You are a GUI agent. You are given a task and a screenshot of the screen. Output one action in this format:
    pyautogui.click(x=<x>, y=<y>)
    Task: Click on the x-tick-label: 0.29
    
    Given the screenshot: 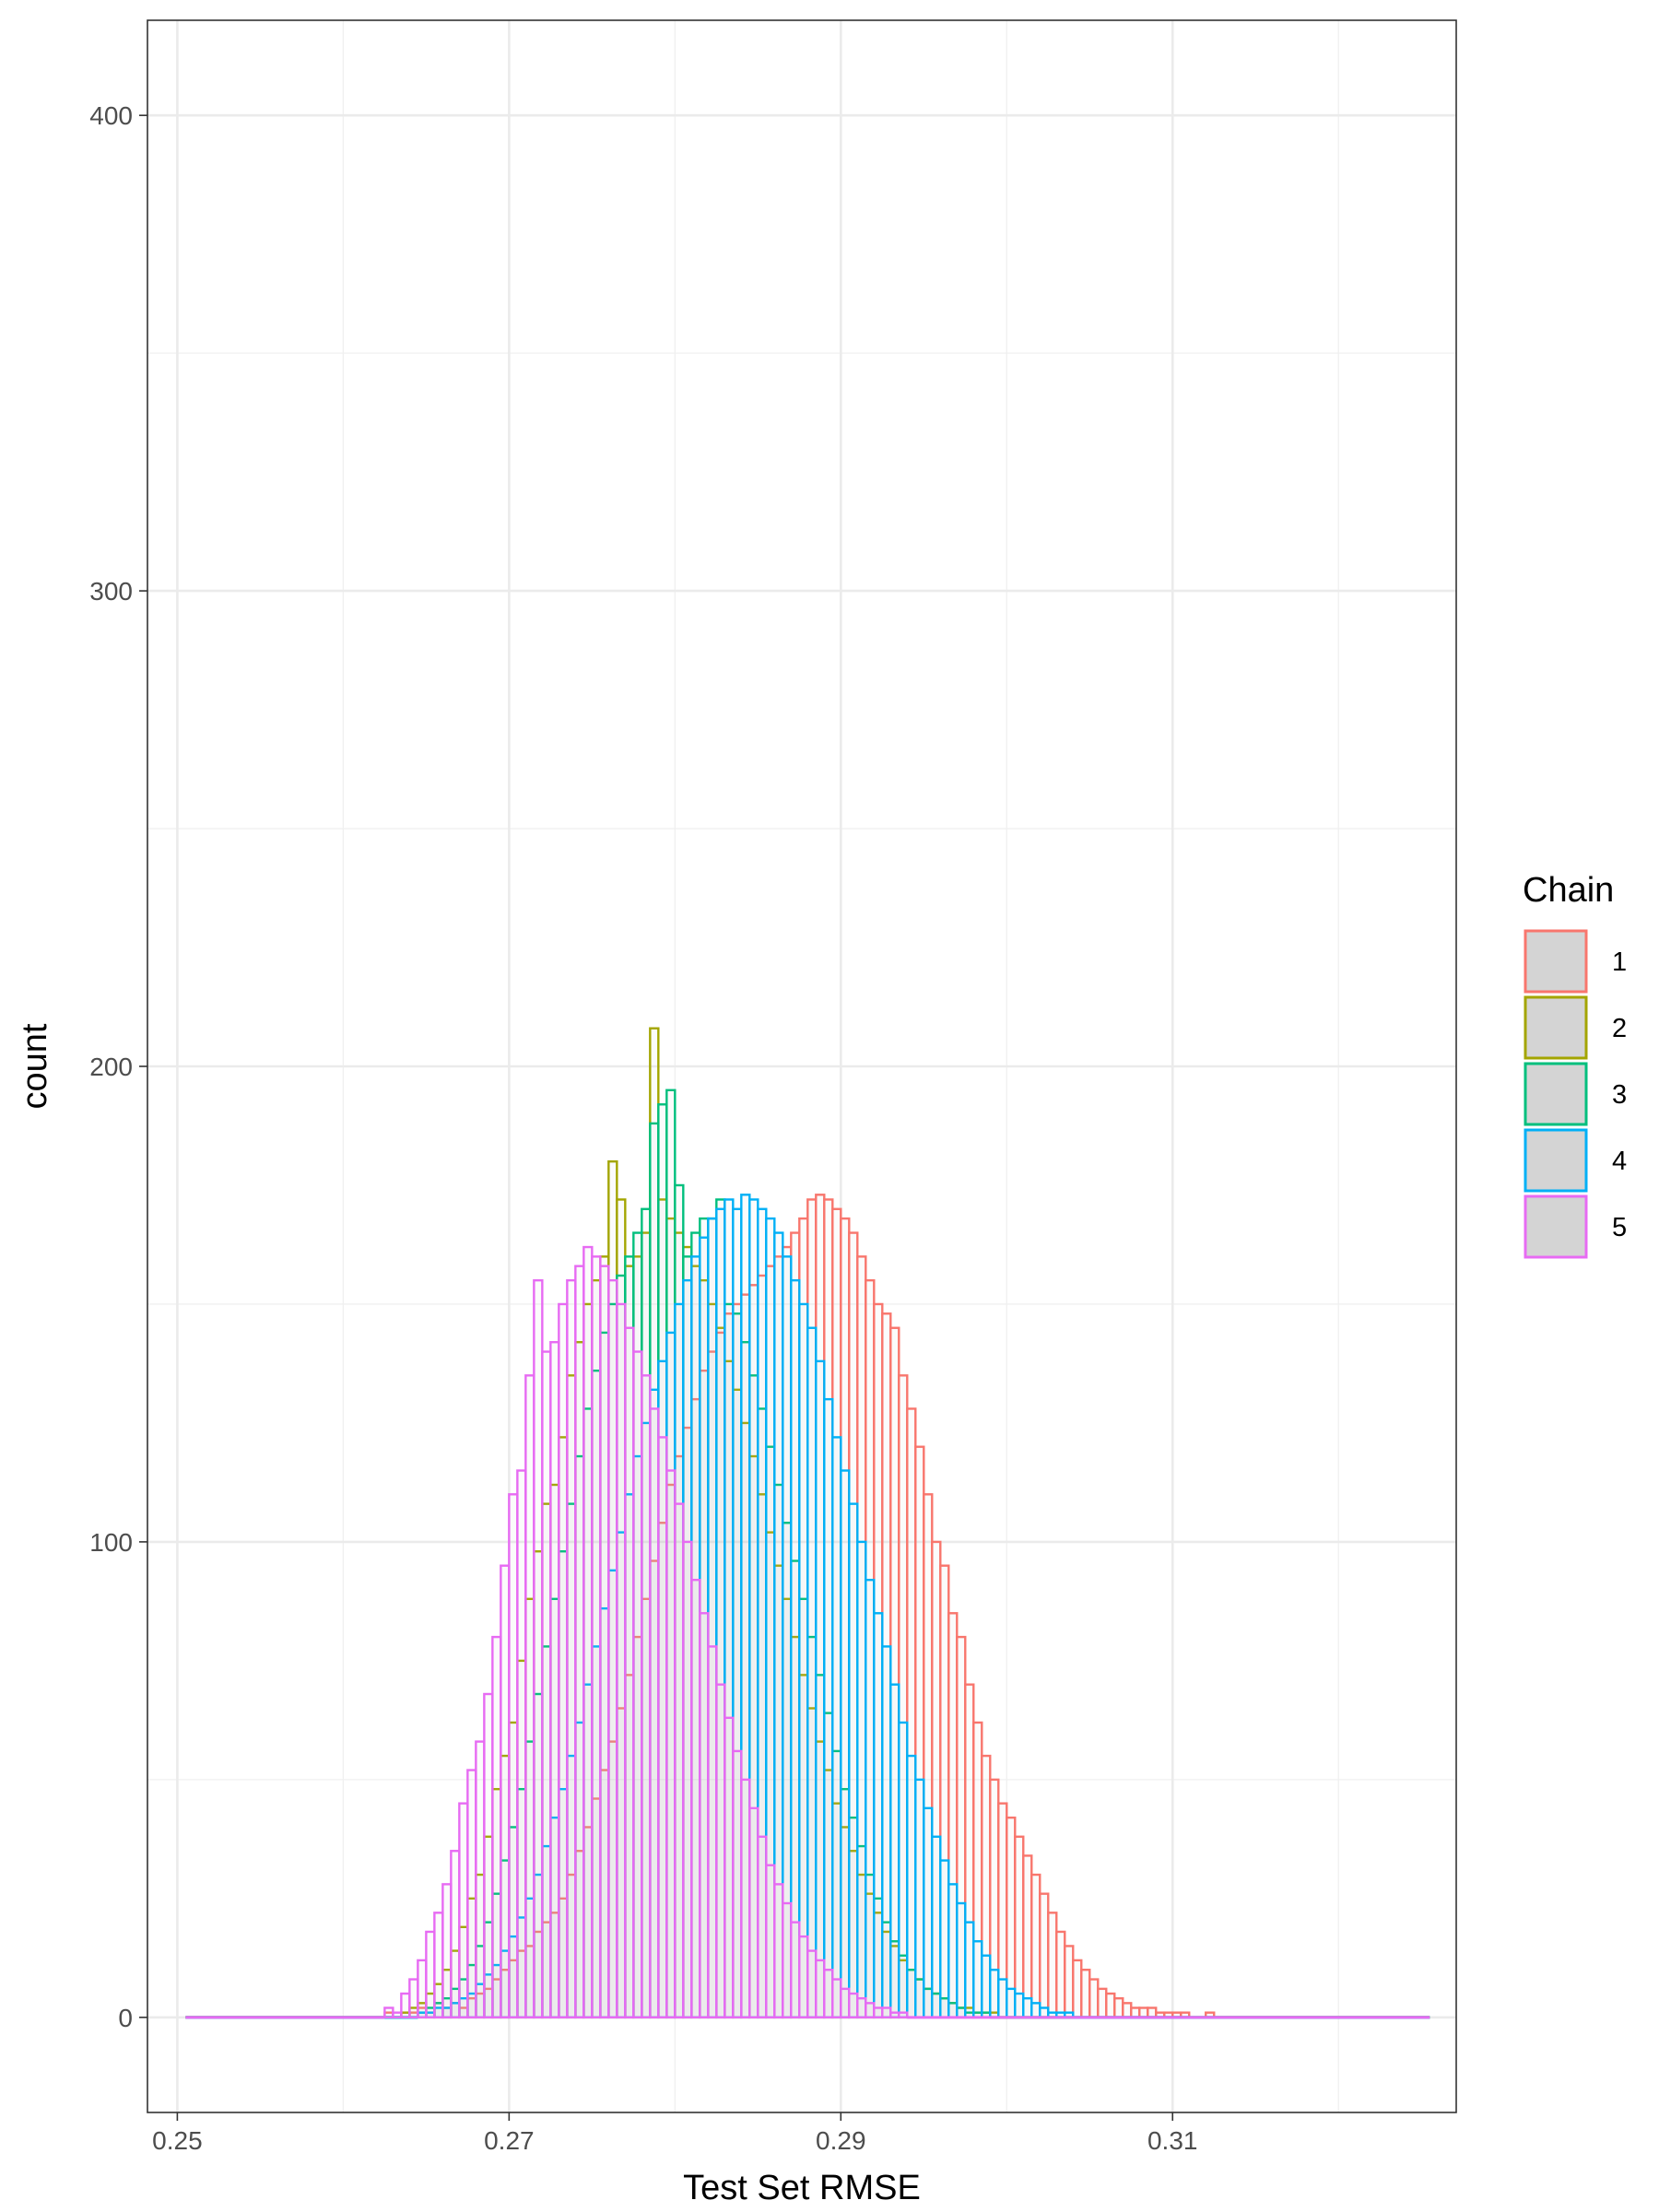 What is the action you would take?
    pyautogui.click(x=841, y=2140)
    